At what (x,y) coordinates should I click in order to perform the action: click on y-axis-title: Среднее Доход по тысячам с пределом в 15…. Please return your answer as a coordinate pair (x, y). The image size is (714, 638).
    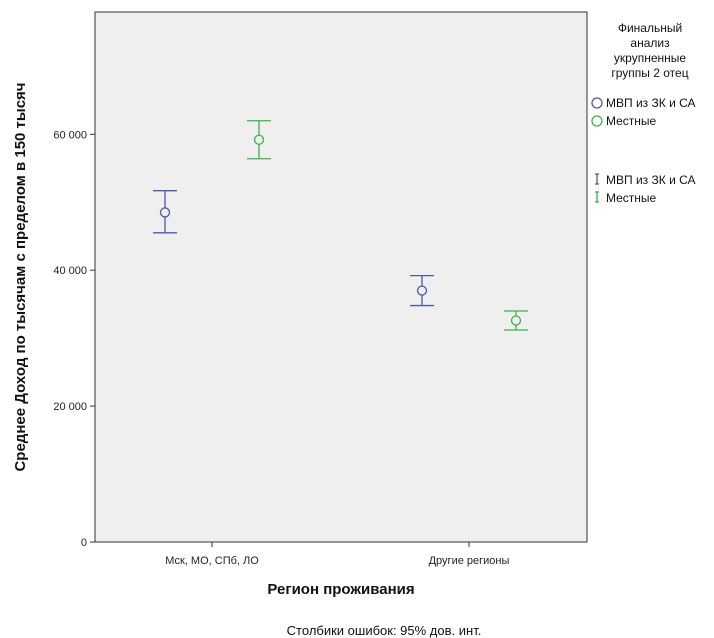
    Looking at the image, I should click on (20, 276).